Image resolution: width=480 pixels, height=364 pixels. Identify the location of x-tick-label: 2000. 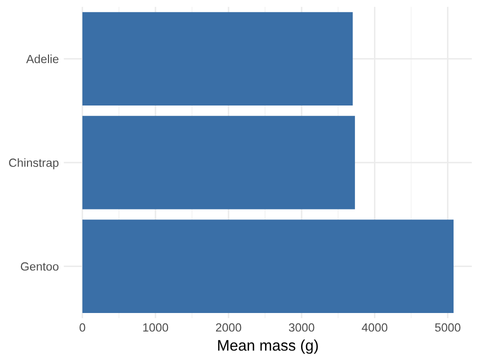
(229, 327).